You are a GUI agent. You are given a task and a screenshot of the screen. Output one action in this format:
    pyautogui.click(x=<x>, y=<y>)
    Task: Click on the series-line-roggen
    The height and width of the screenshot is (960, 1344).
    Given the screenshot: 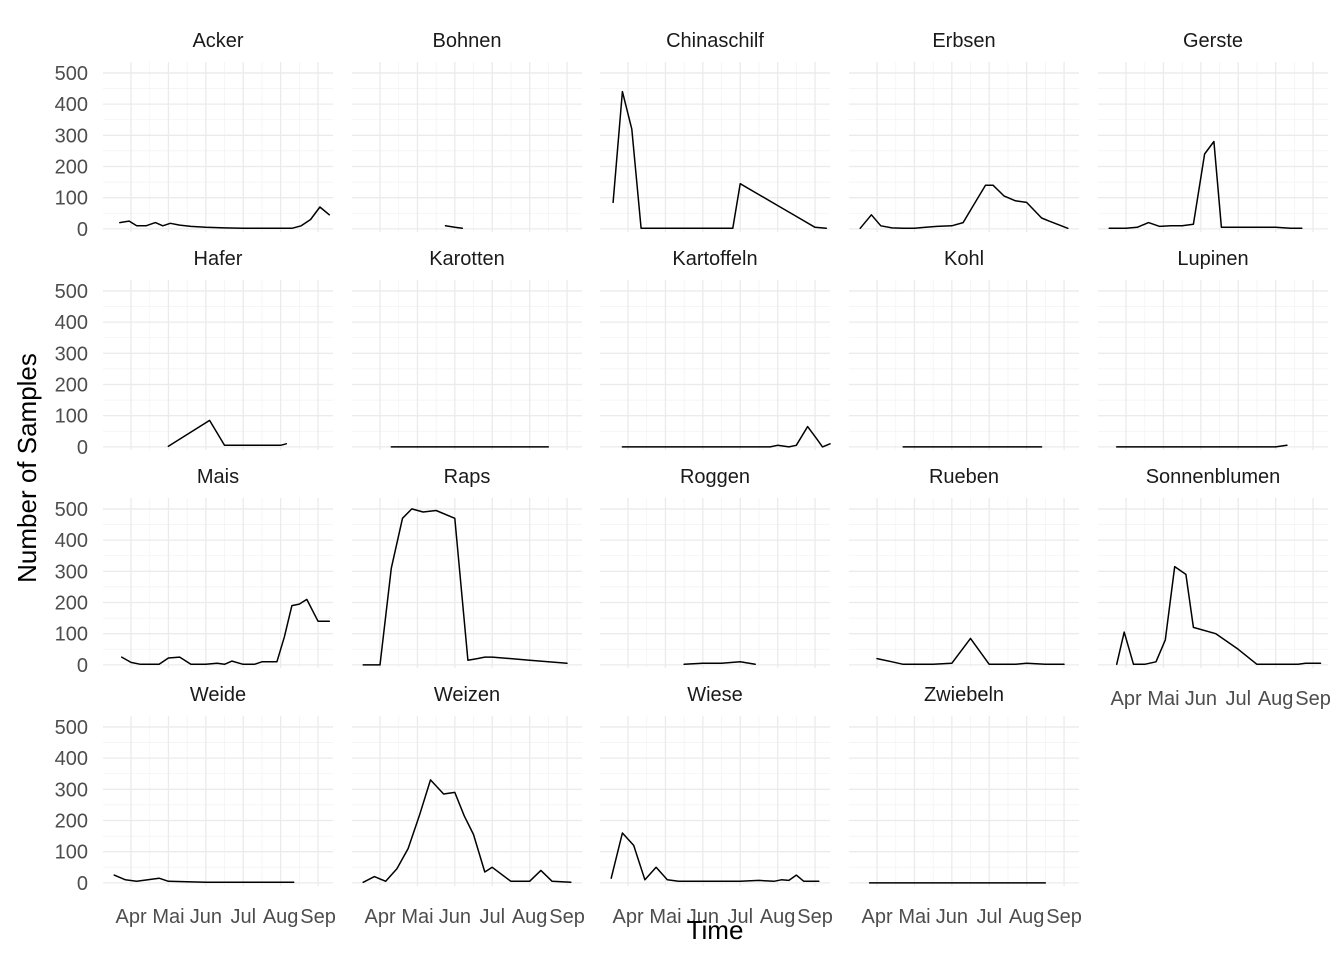 What is the action you would take?
    pyautogui.click(x=719, y=663)
    